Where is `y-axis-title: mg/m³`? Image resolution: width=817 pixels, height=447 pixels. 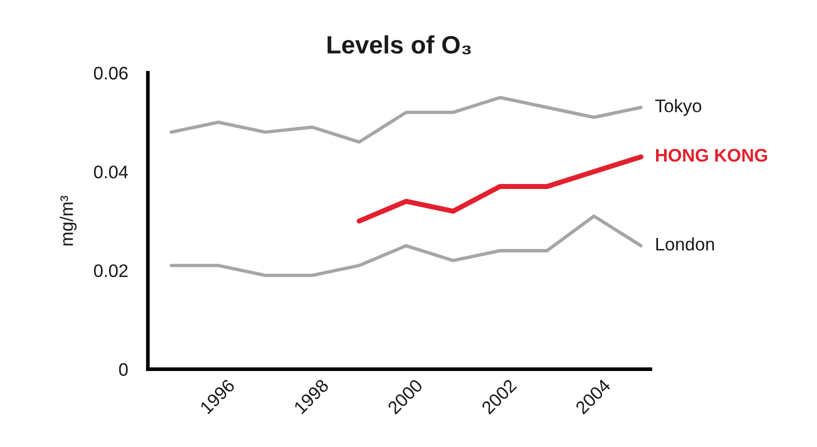
y-axis-title: mg/m³ is located at coordinates (68, 221).